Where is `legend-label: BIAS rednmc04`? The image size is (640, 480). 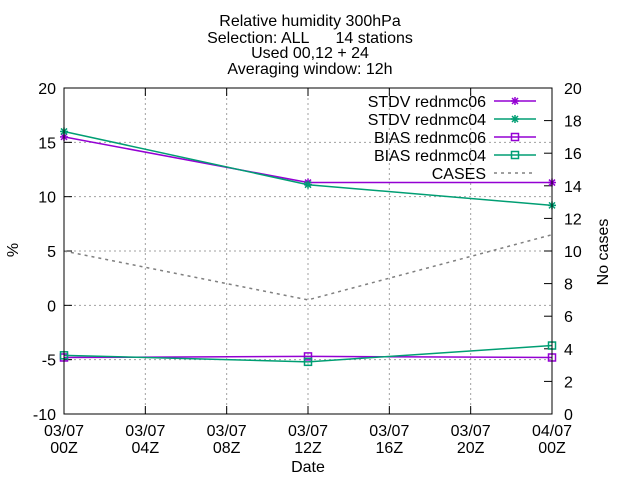 legend-label: BIAS rednmc04 is located at coordinates (430, 156).